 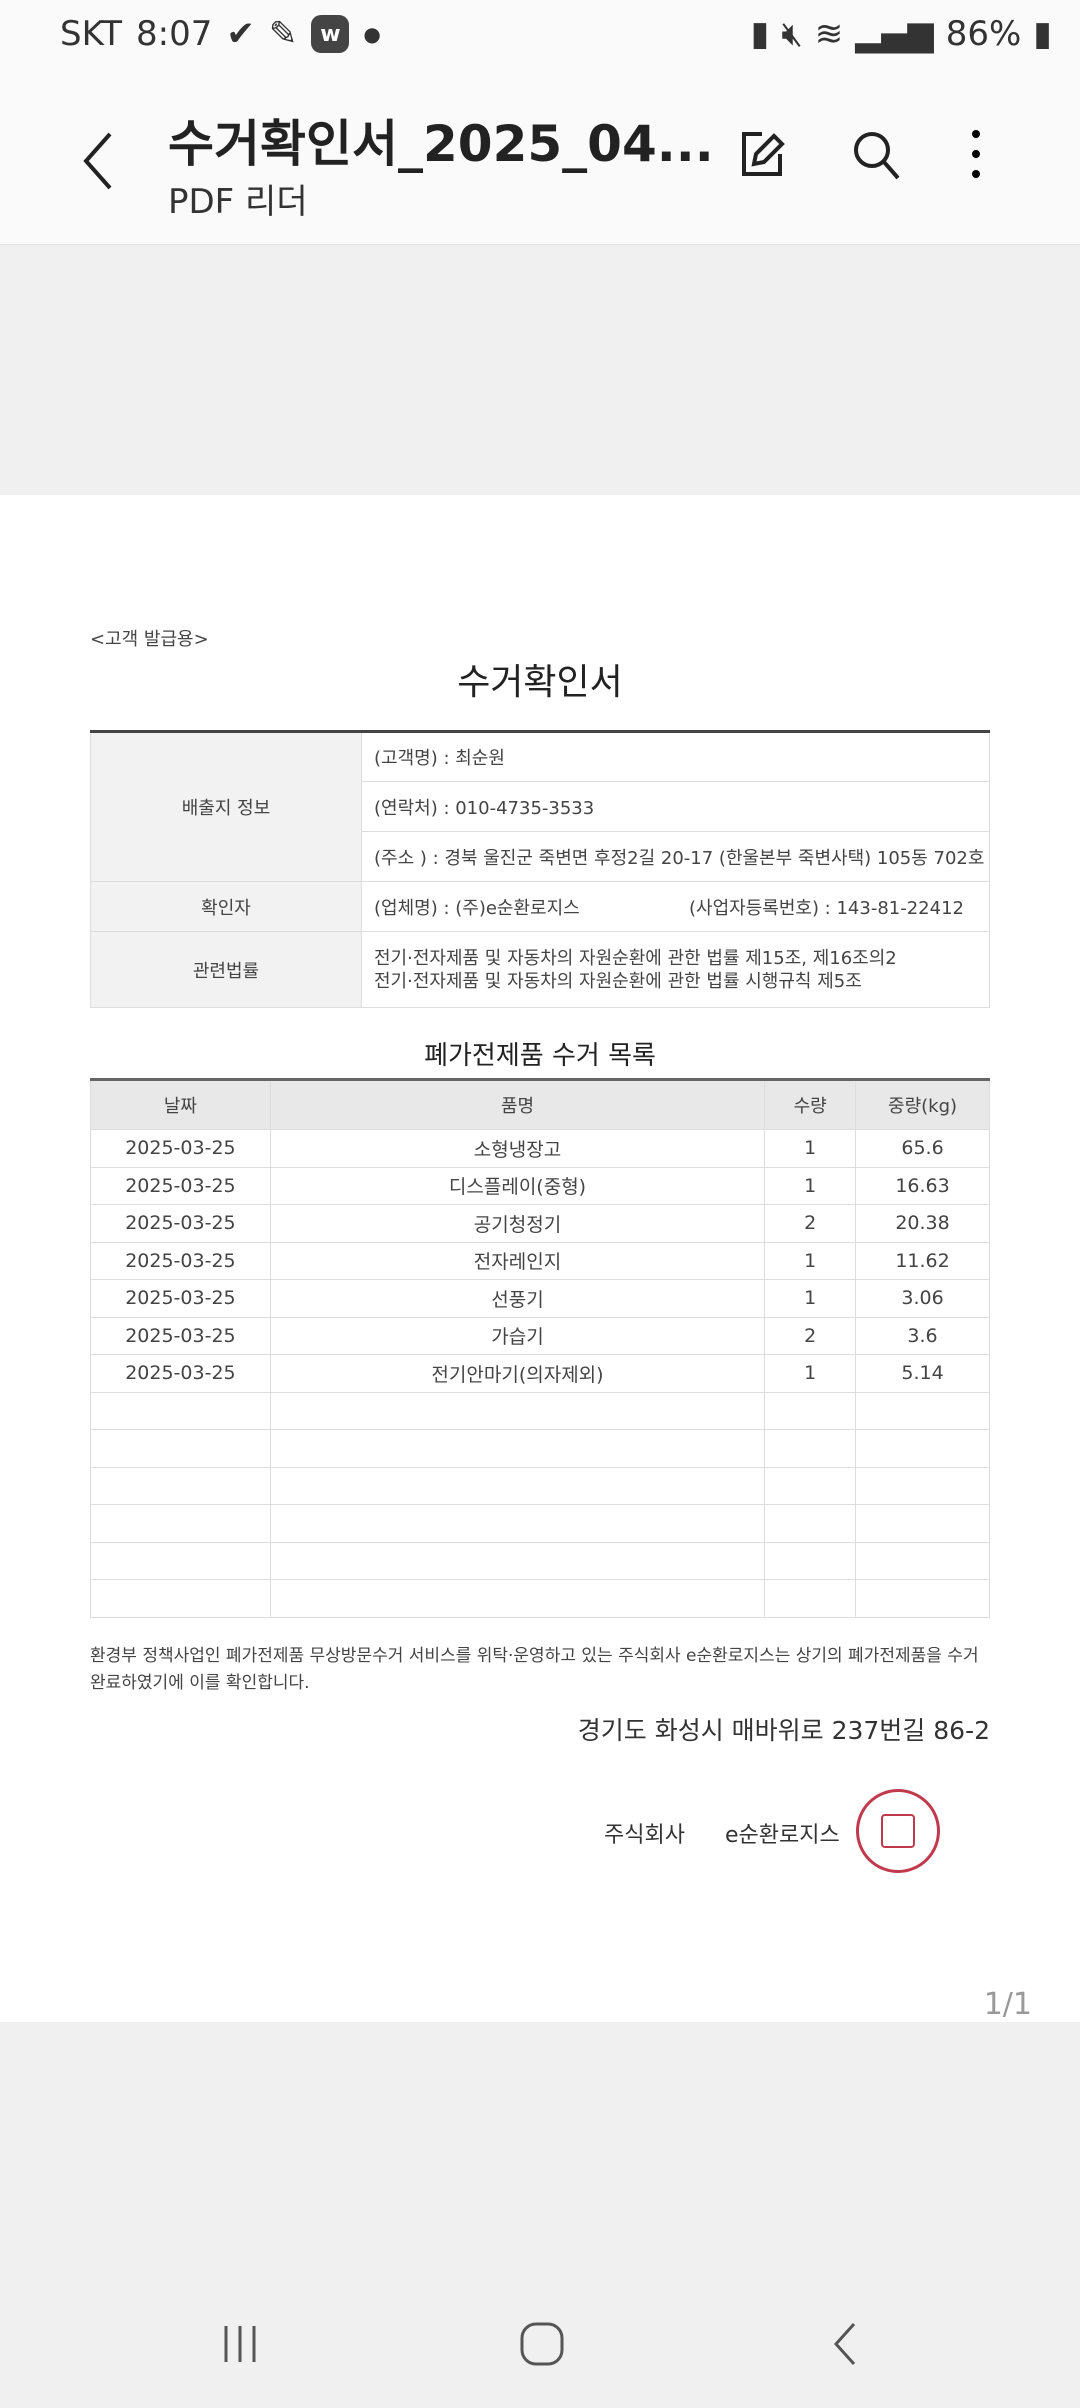 I want to click on company-name: e순환로지스, so click(x=782, y=1835).